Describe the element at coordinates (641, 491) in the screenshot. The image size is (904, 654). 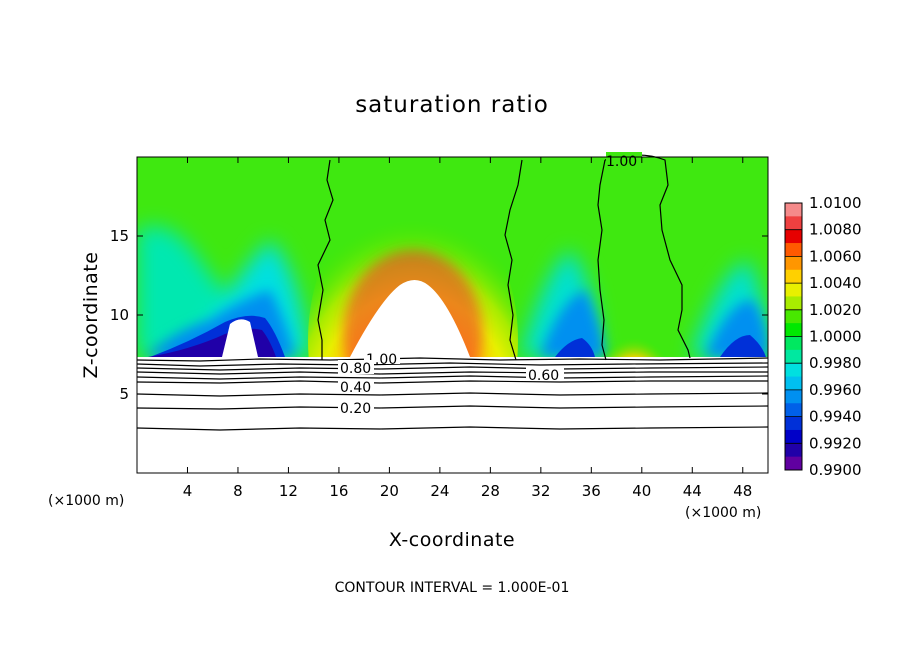
I see `x-tick-label: 40` at that location.